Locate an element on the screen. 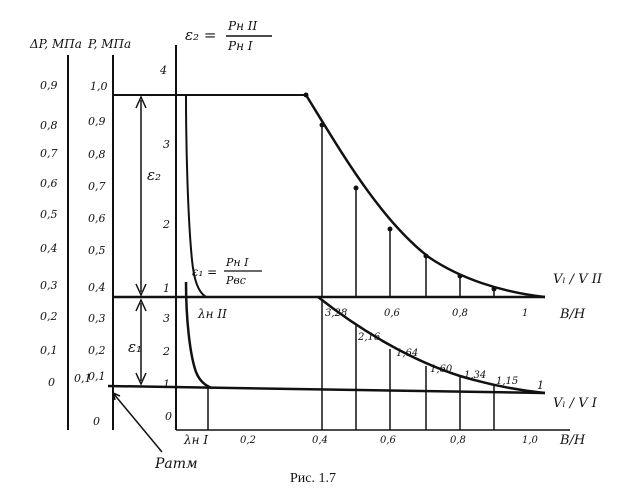 Image resolution: width=630 pixels, height=500 pixels. eps1-axis-ticks: 3 2 1 0 is located at coordinates (167, 367).